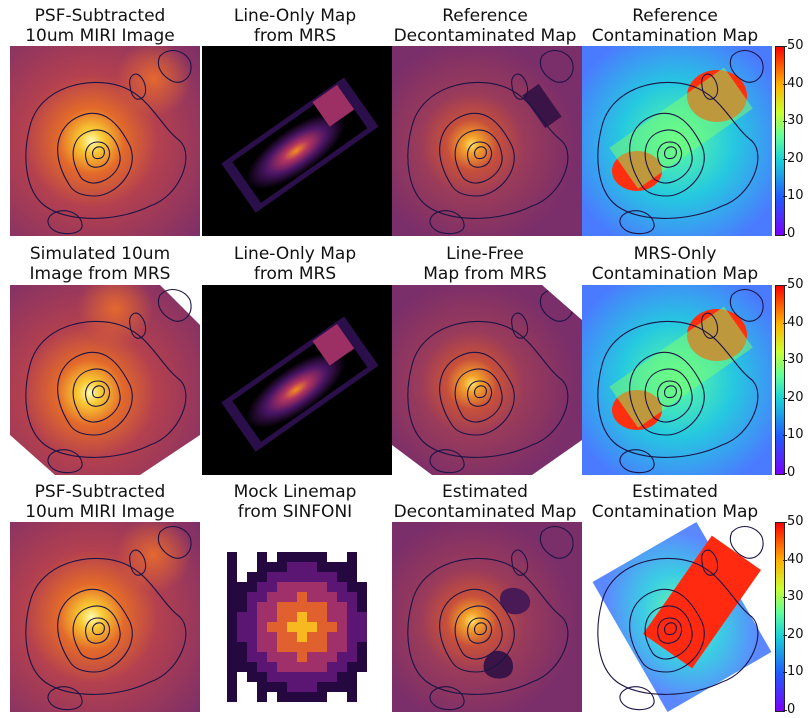  What do you see at coordinates (100, 264) in the screenshot?
I see `panel-title-r2c1: Simulated 10um Image from MRS` at bounding box center [100, 264].